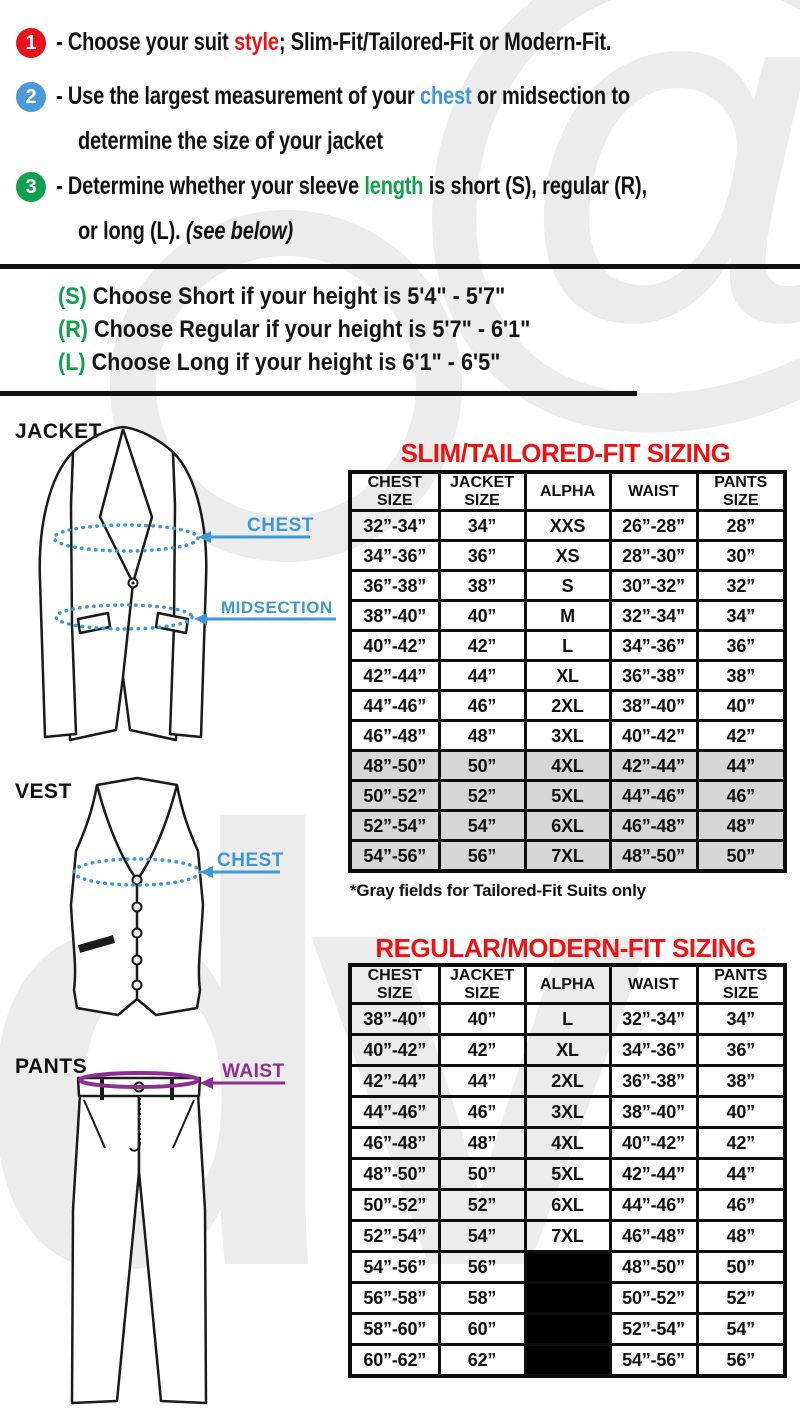 The image size is (800, 1422). What do you see at coordinates (105, 1248) in the screenshot?
I see `pants-left-leg` at bounding box center [105, 1248].